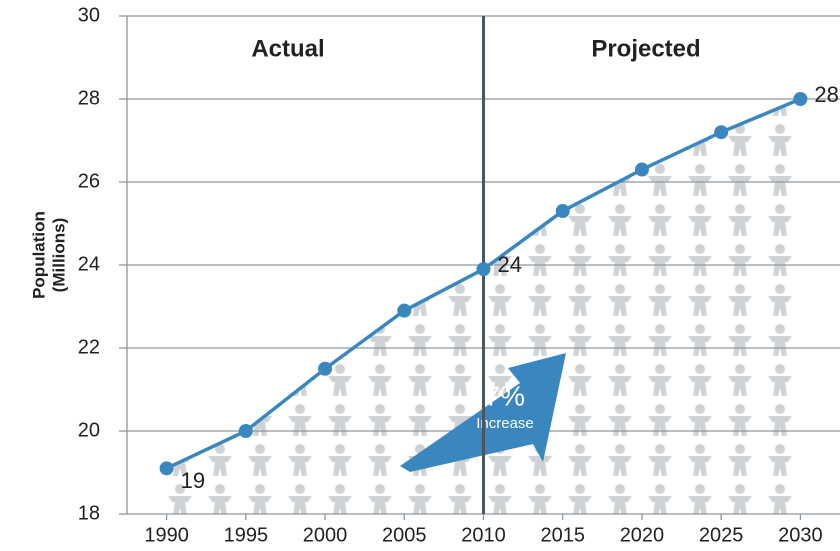 Image resolution: width=840 pixels, height=551 pixels. What do you see at coordinates (645, 48) in the screenshot?
I see `annotation: Projected` at bounding box center [645, 48].